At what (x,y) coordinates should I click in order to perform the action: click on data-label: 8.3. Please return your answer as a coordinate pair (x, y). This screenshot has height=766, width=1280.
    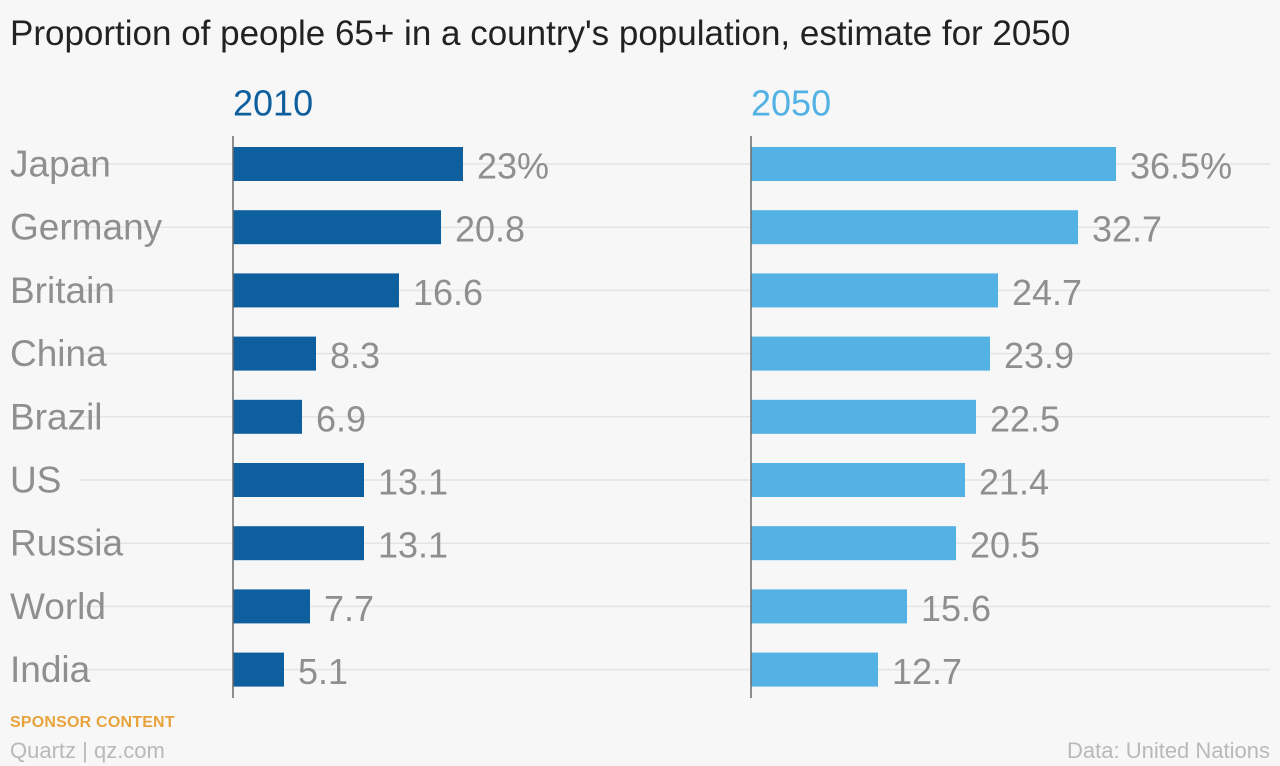
    Looking at the image, I should click on (355, 355).